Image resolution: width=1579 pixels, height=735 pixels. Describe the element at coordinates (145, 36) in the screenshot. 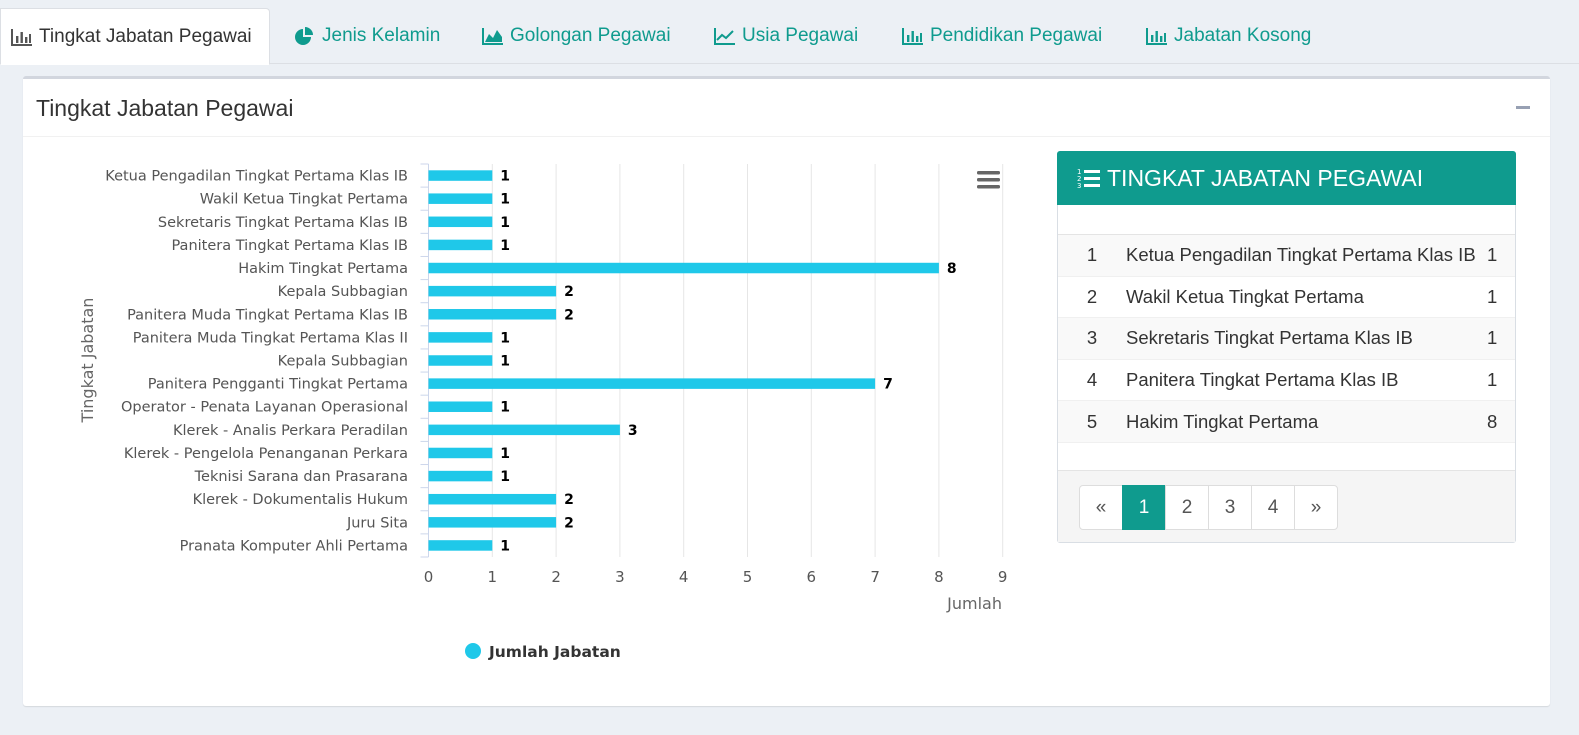

I see `tab-label: Tingkat Jabatan Pegawai` at that location.